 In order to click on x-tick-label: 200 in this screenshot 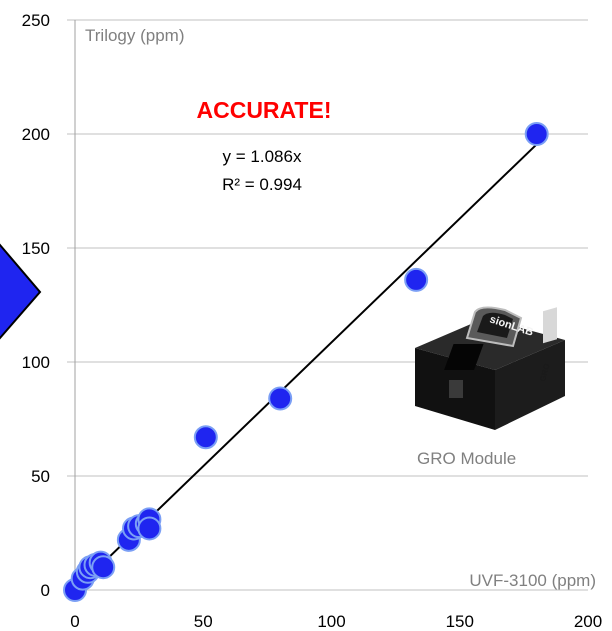, I will do `click(588, 621)`.